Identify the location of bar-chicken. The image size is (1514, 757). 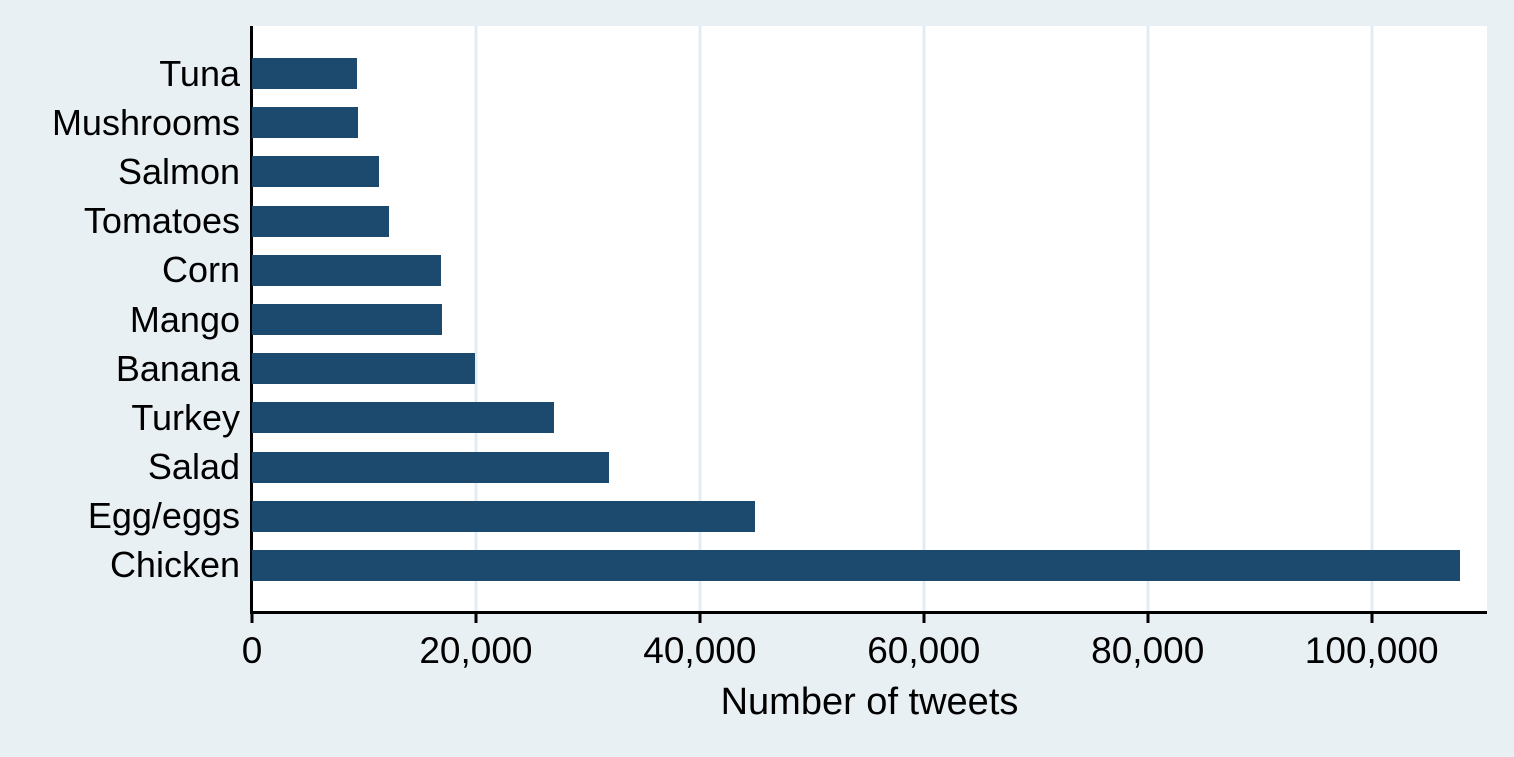
(856, 565).